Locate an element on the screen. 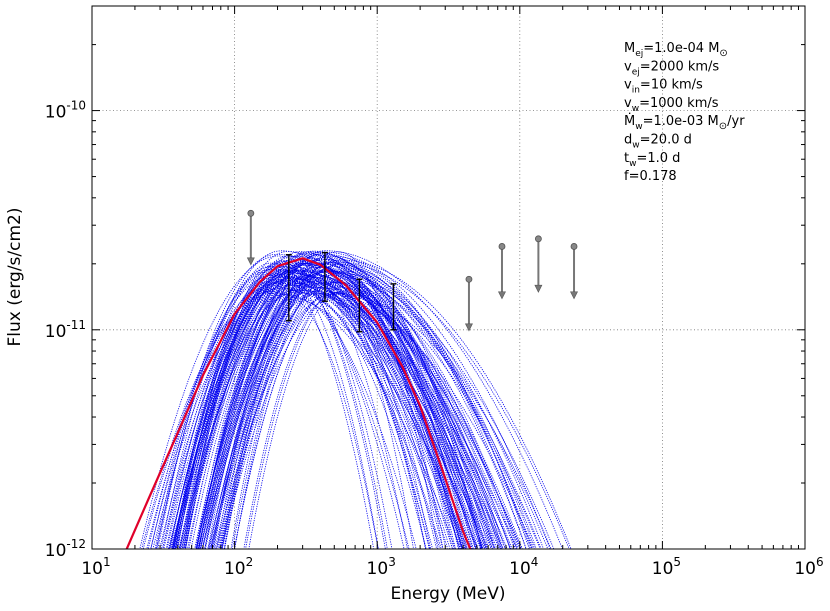 This screenshot has width=830, height=611. parameter-line: Mej=1.0e-04 M⊙ is located at coordinates (676, 50).